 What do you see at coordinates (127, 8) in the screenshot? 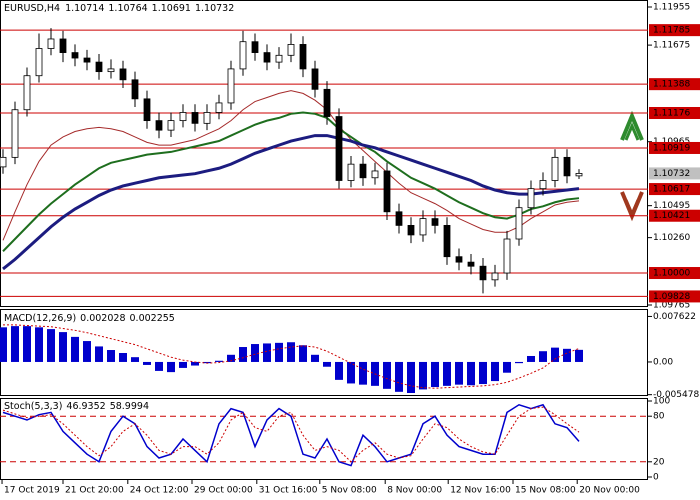
I see `last-high: 1.10764` at bounding box center [127, 8].